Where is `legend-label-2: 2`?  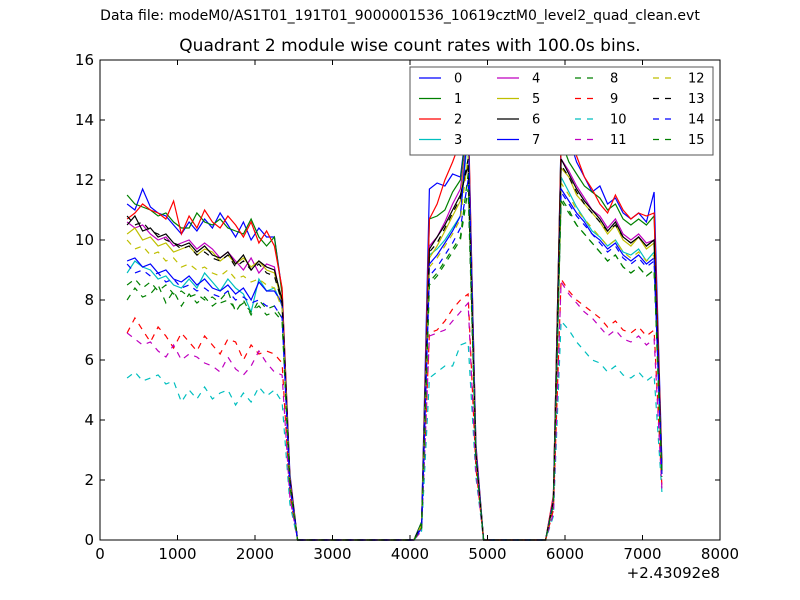 legend-label-2: 2 is located at coordinates (458, 120).